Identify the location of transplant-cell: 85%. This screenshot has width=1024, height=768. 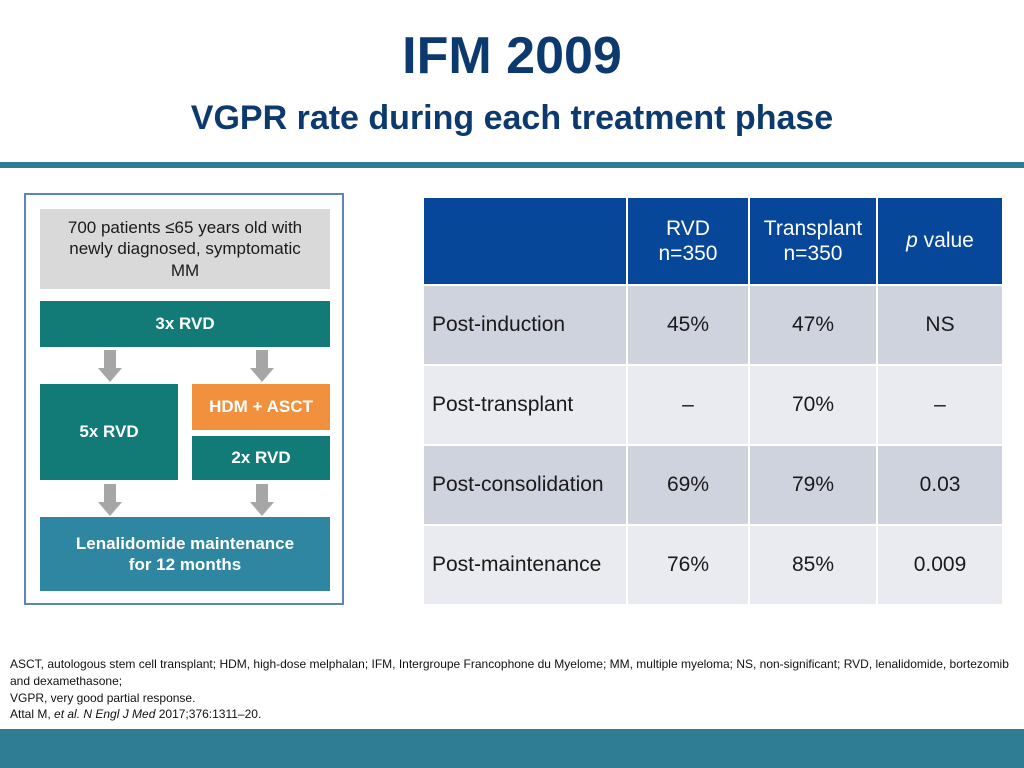
(813, 565).